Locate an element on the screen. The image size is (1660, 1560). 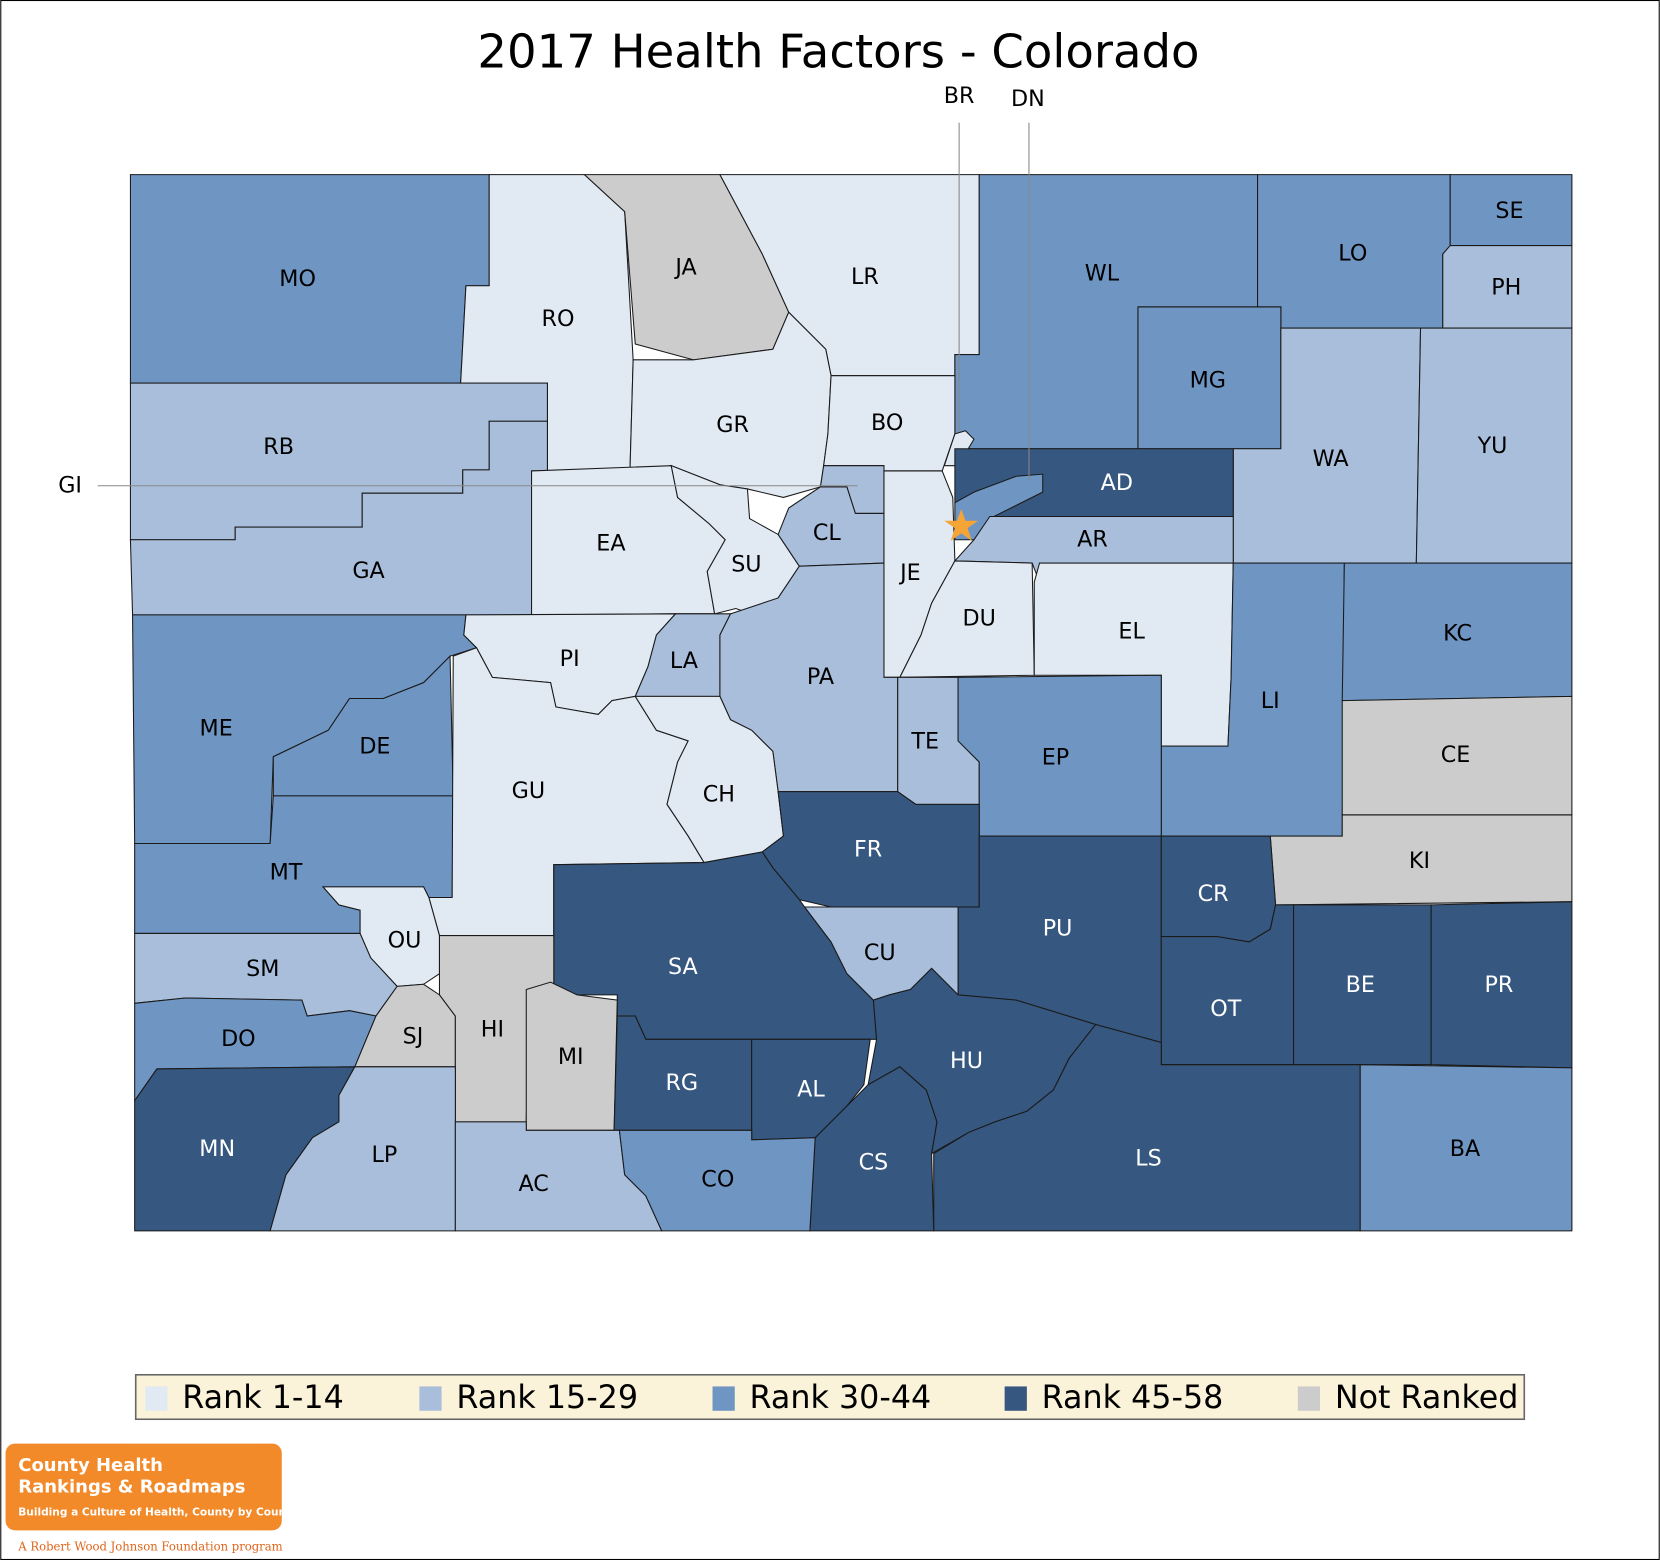
county-label-ce: CE is located at coordinates (1456, 755).